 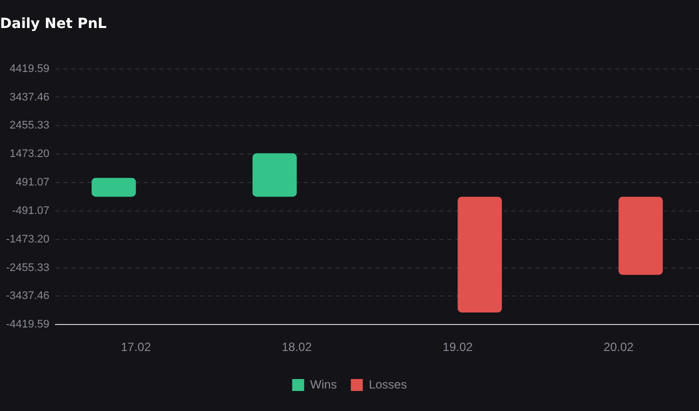 I want to click on legend-label: Losses, so click(x=387, y=384).